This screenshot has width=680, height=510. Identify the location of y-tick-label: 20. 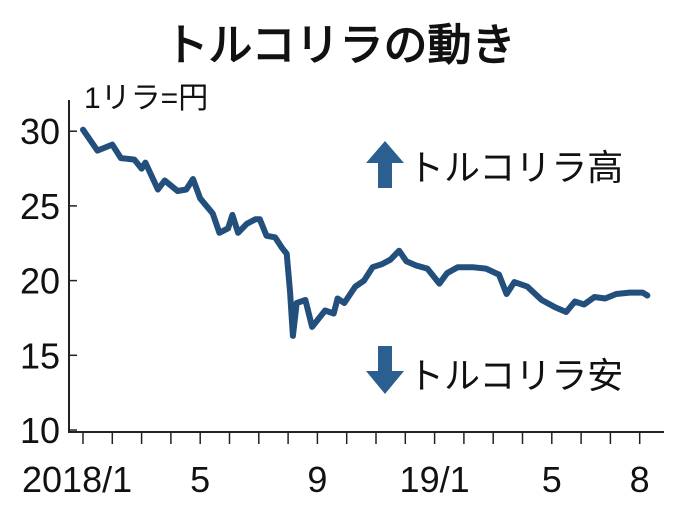
(40, 281).